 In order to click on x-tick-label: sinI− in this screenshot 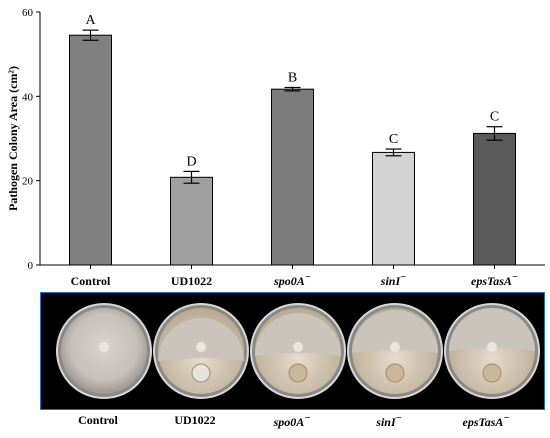, I will do `click(393, 280)`.